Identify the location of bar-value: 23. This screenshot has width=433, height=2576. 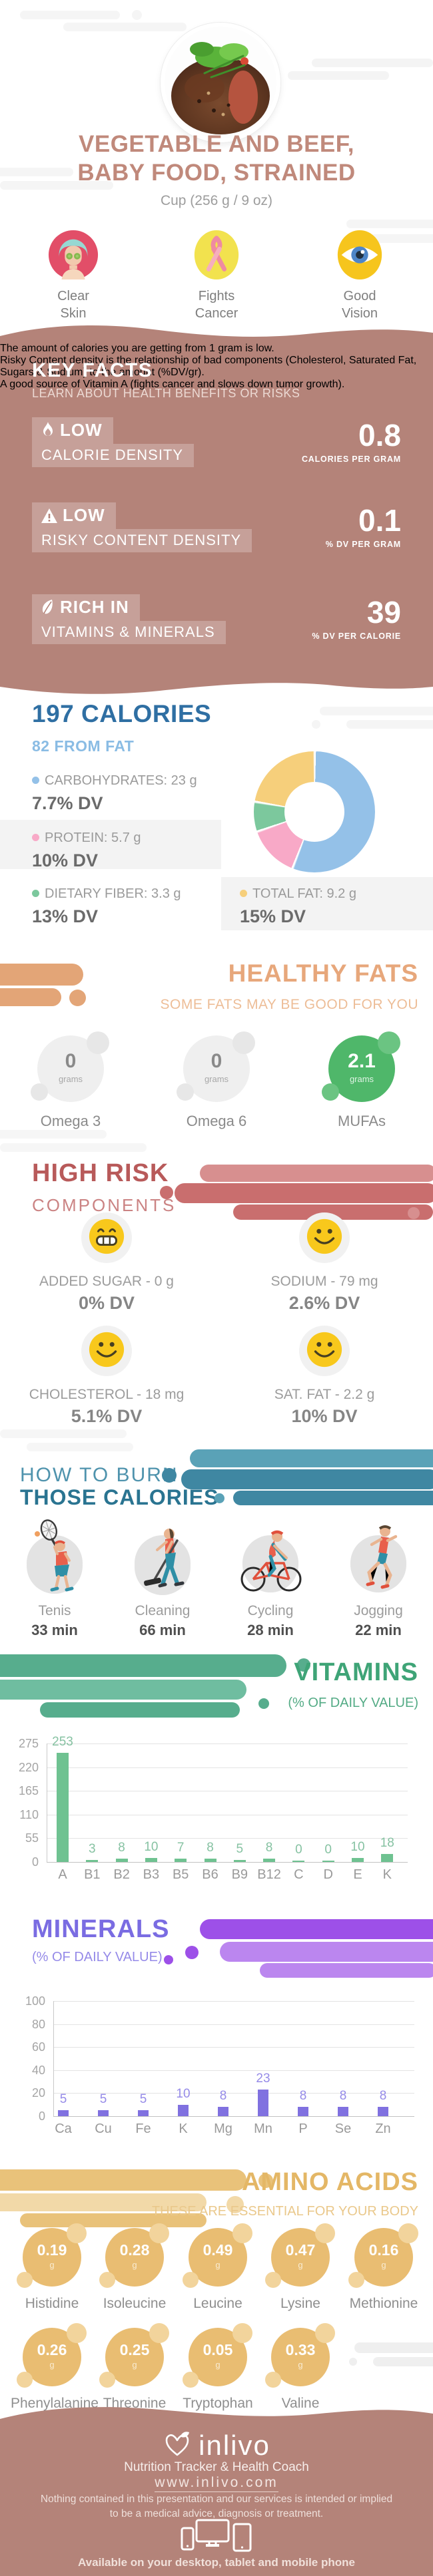
(263, 2079).